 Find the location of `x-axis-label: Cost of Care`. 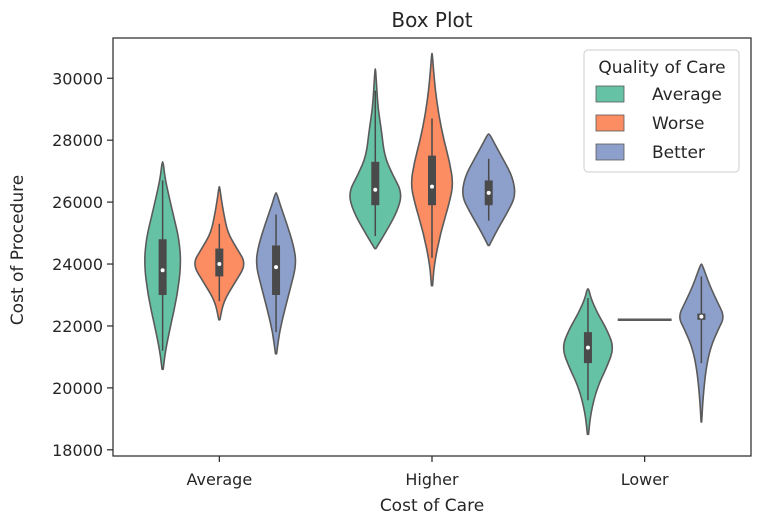

x-axis-label: Cost of Care is located at coordinates (432, 506).